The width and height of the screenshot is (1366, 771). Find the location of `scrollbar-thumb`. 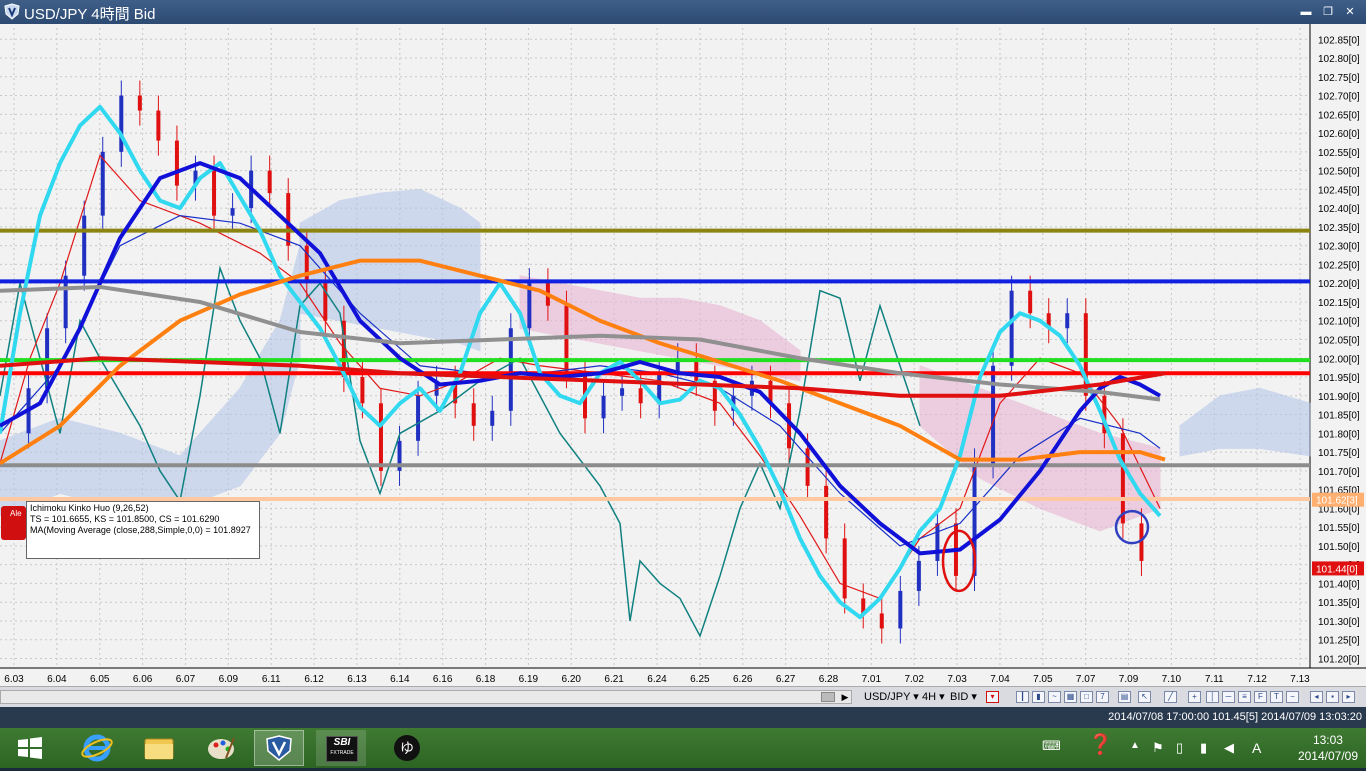

scrollbar-thumb is located at coordinates (828, 697).